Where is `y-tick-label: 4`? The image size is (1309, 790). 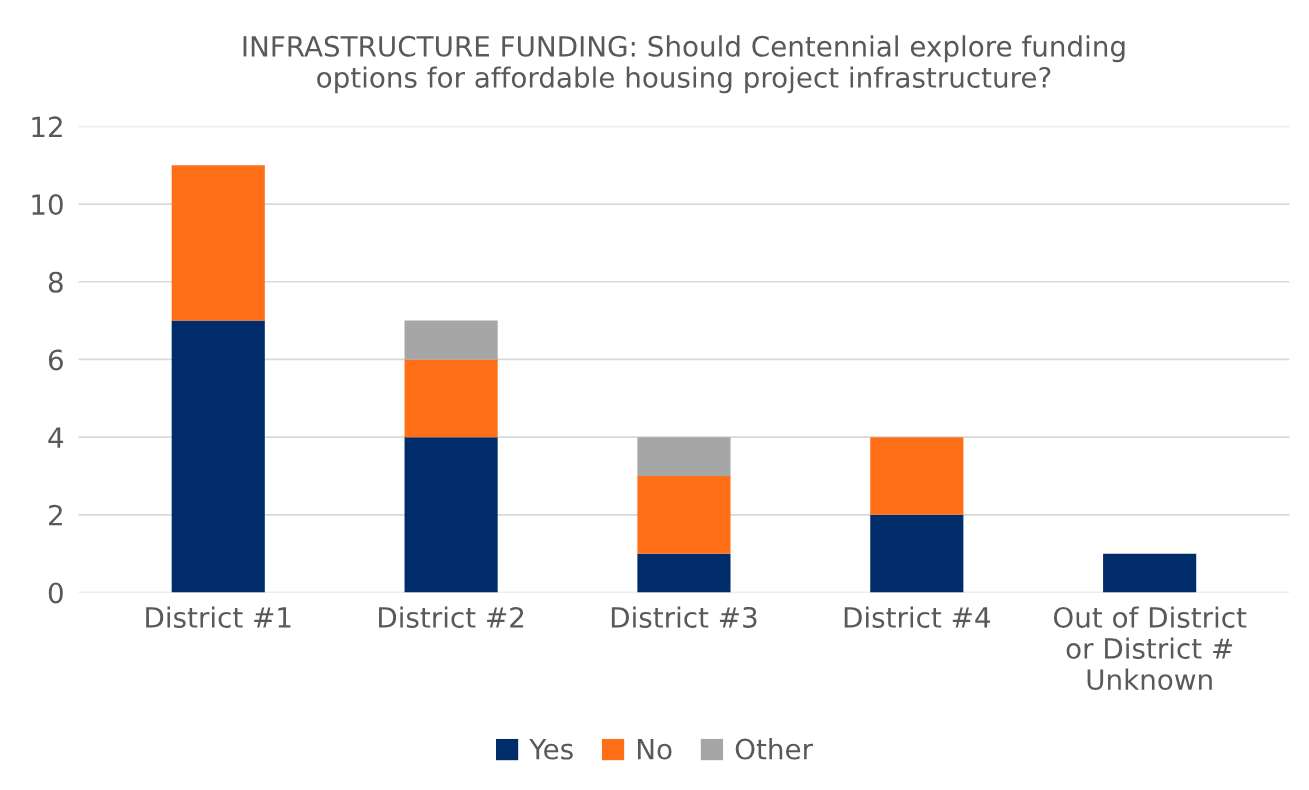 y-tick-label: 4 is located at coordinates (56, 437).